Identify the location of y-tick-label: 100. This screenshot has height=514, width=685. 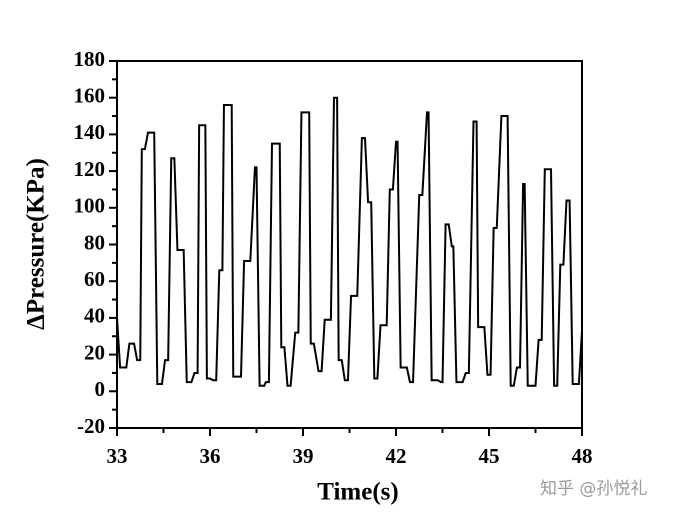
(90, 206).